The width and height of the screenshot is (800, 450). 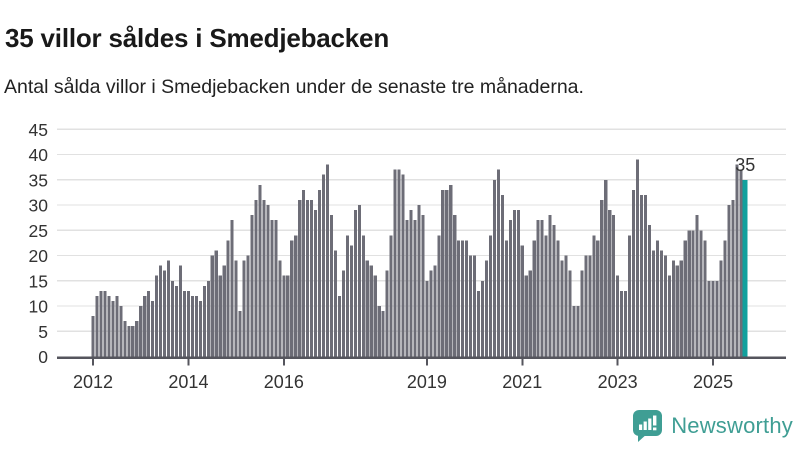 What do you see at coordinates (93, 382) in the screenshot?
I see `x-axis-tick-label: 2012` at bounding box center [93, 382].